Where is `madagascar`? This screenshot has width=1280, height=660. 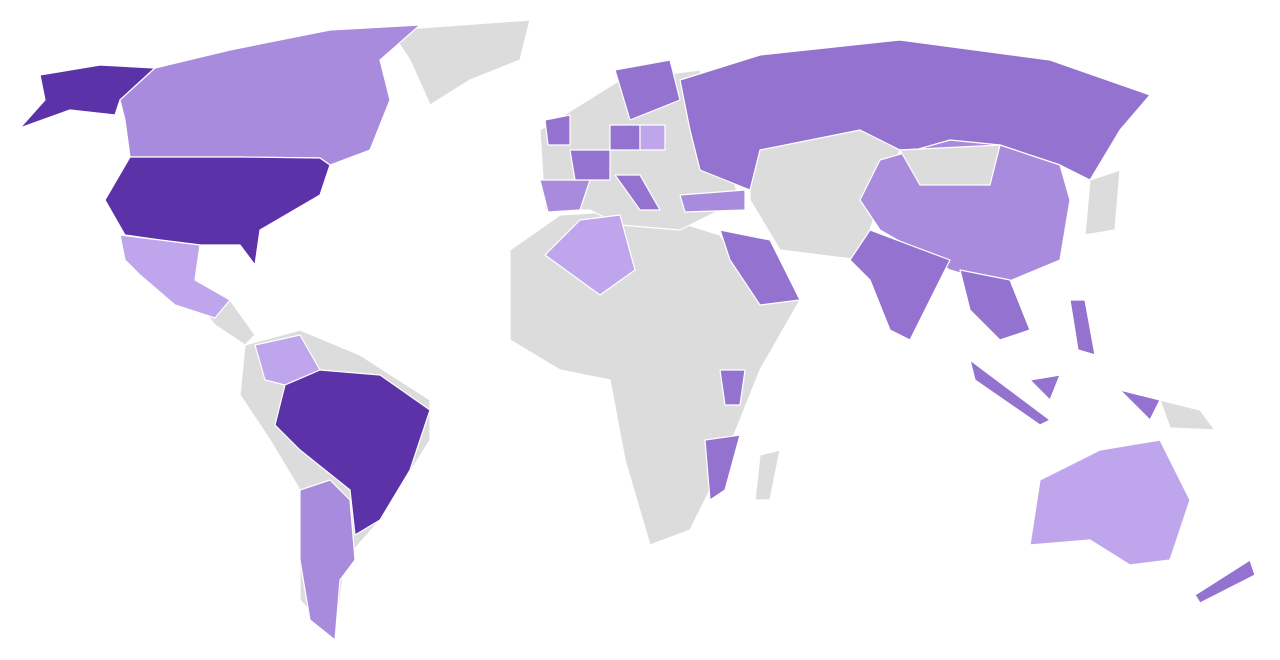
madagascar is located at coordinates (767, 475).